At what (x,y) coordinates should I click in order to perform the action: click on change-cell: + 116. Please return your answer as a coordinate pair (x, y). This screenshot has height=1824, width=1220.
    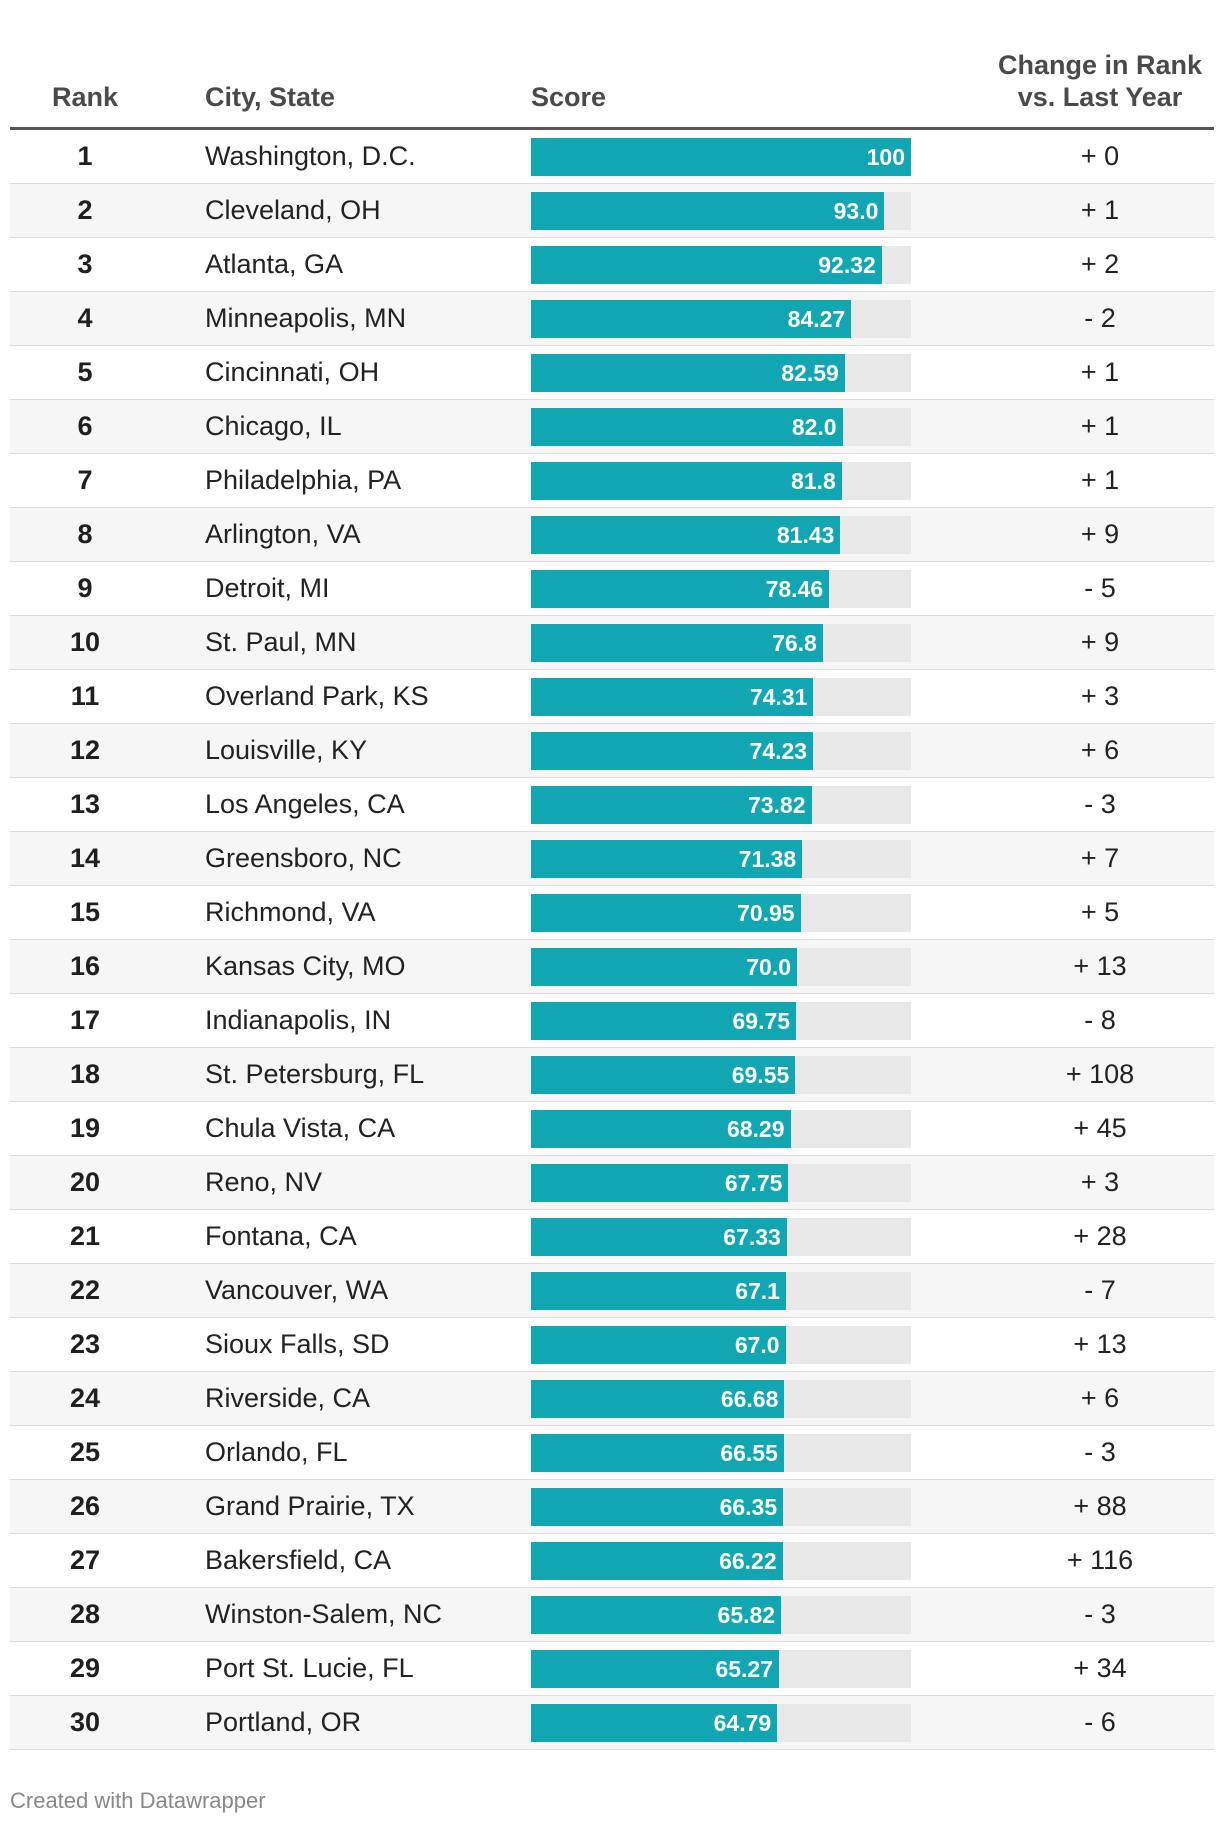
    Looking at the image, I should click on (1100, 1560).